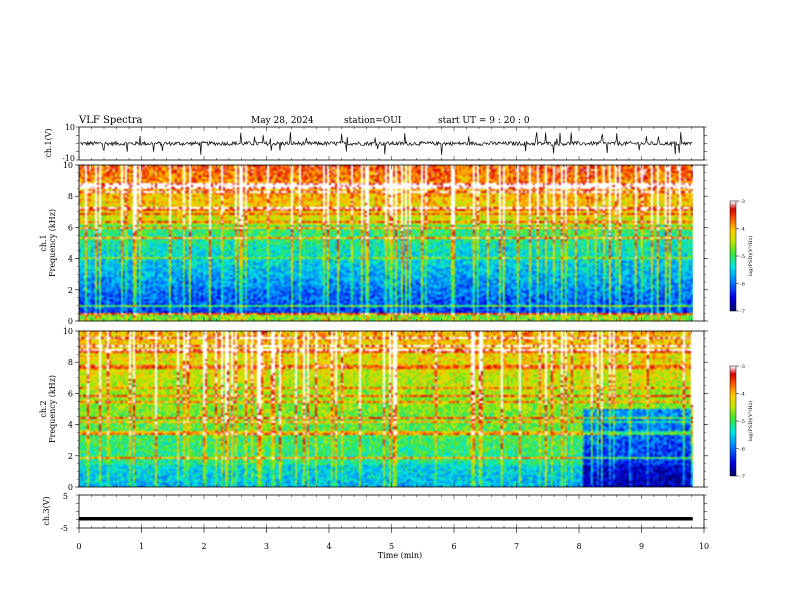 The width and height of the screenshot is (792, 612). What do you see at coordinates (704, 546) in the screenshot?
I see `x-tick-label: 10` at bounding box center [704, 546].